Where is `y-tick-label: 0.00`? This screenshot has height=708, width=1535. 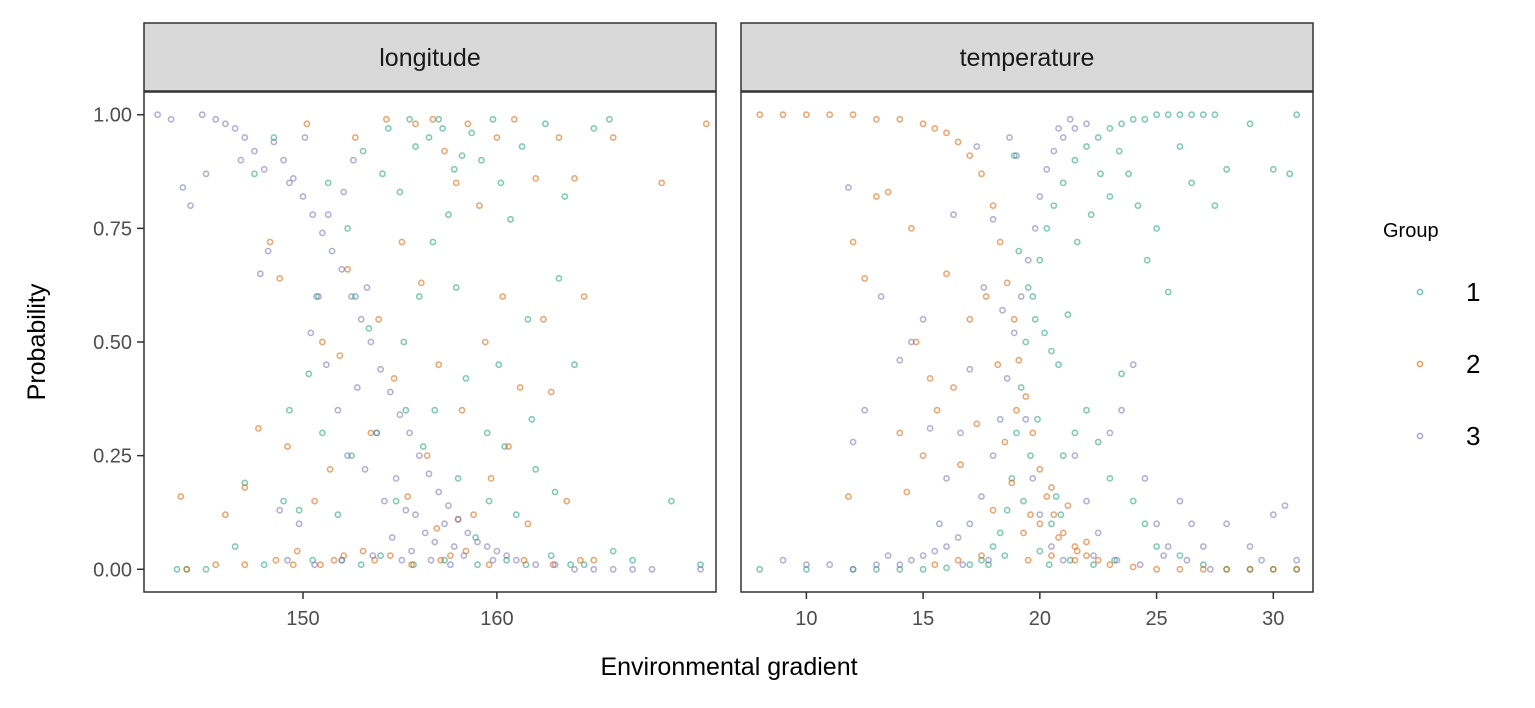
y-tick-label: 0.00 is located at coordinates (112, 570).